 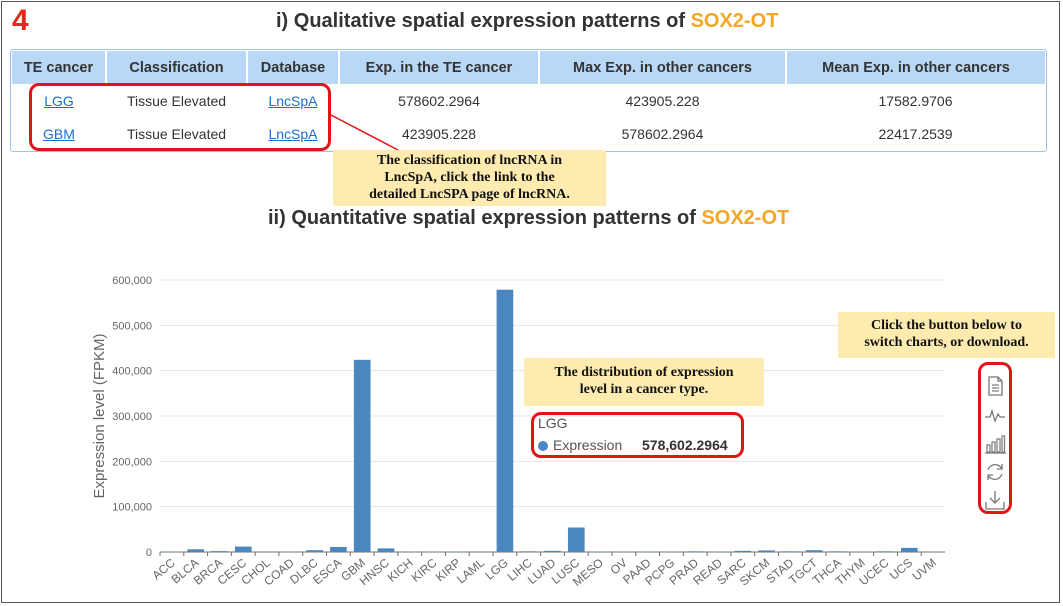 What do you see at coordinates (995, 472) in the screenshot?
I see `restore-icon` at bounding box center [995, 472].